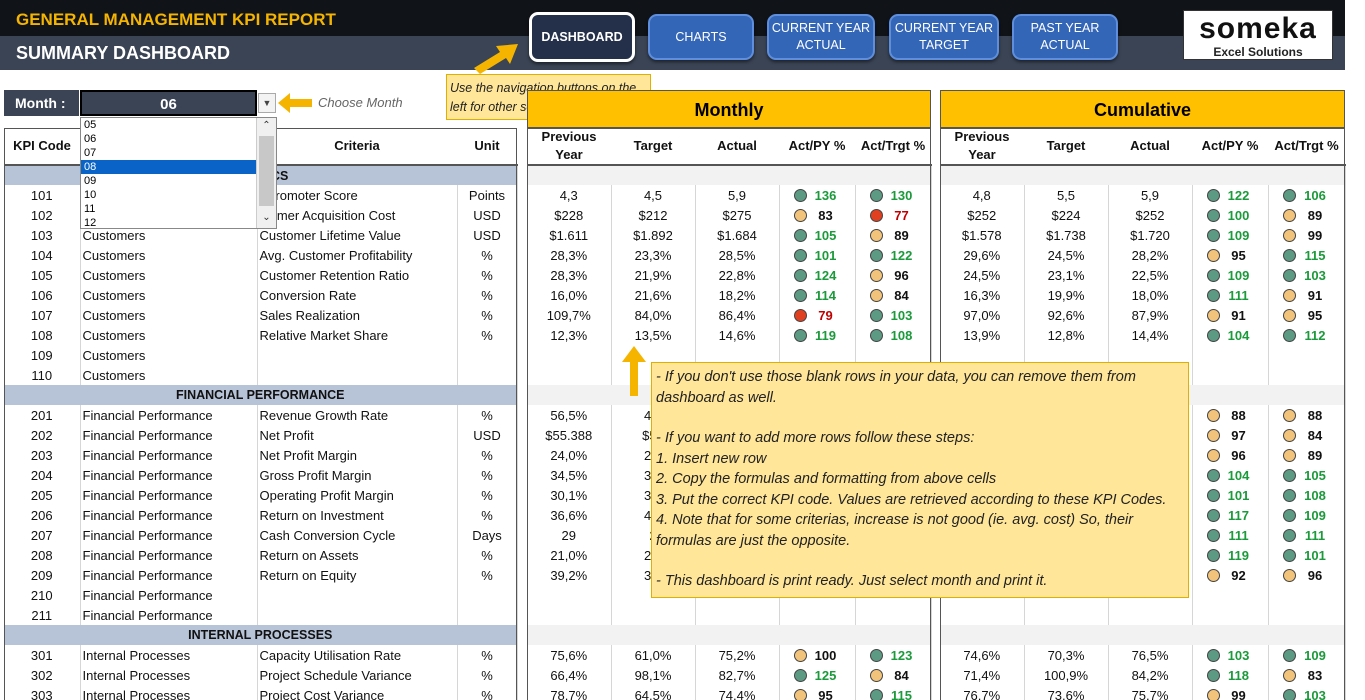 The height and width of the screenshot is (700, 1365). I want to click on monthly-row: $228 $212 $275 83 77, so click(729, 215).